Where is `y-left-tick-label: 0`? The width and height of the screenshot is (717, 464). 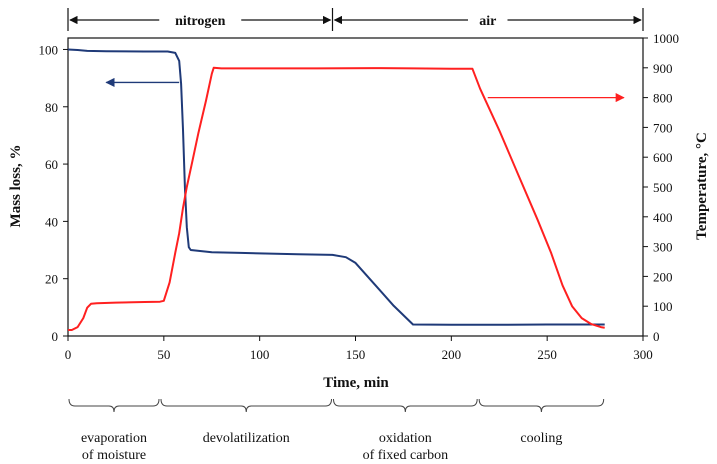
y-left-tick-label: 0 is located at coordinates (55, 336).